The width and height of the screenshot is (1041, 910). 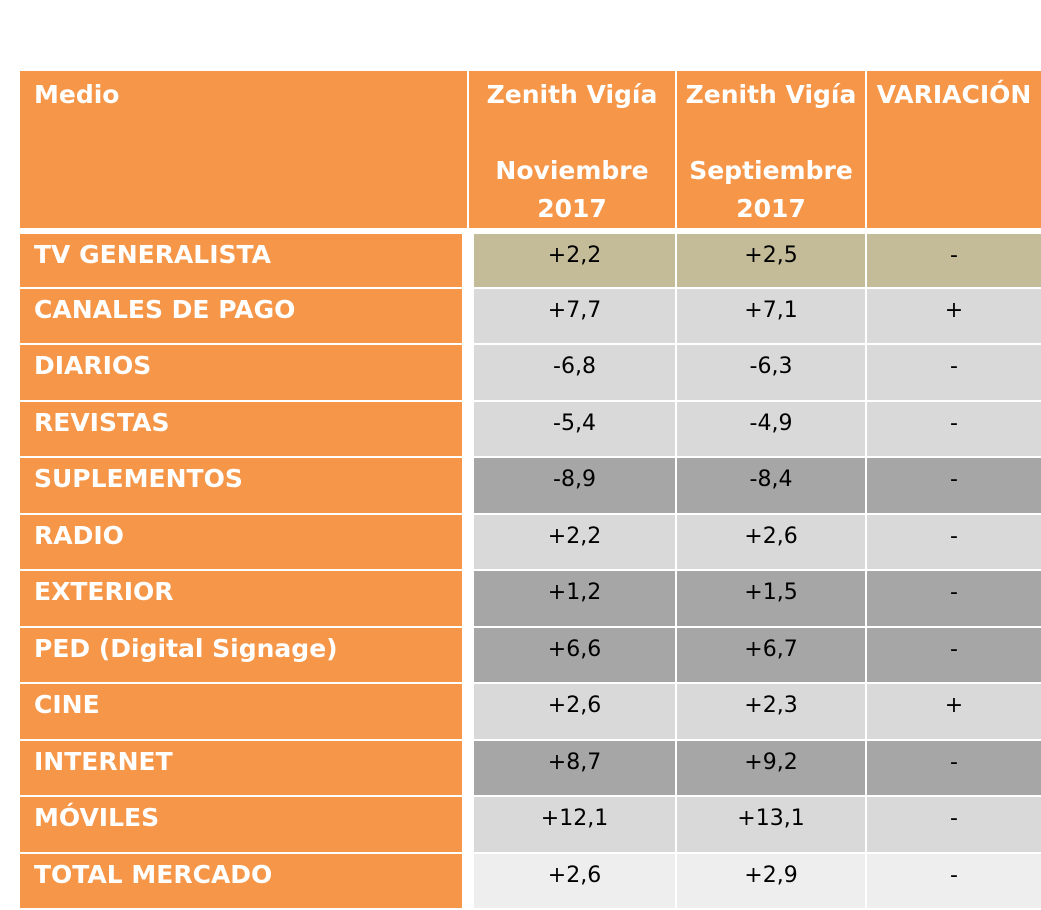 What do you see at coordinates (247, 486) in the screenshot?
I see `cell-medio: SUPLEMENTOS` at bounding box center [247, 486].